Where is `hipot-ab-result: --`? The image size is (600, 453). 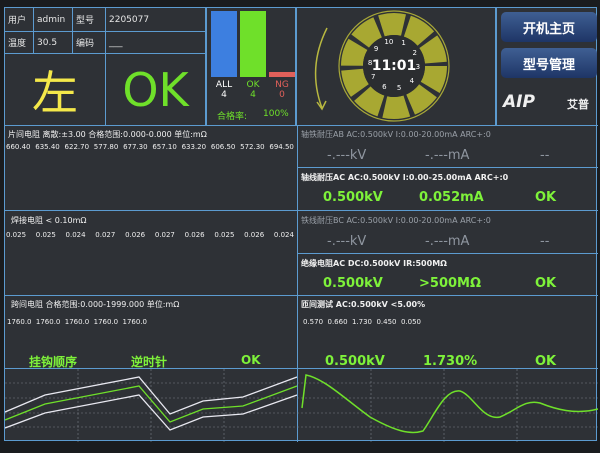 hipot-ab-result: -- is located at coordinates (545, 155).